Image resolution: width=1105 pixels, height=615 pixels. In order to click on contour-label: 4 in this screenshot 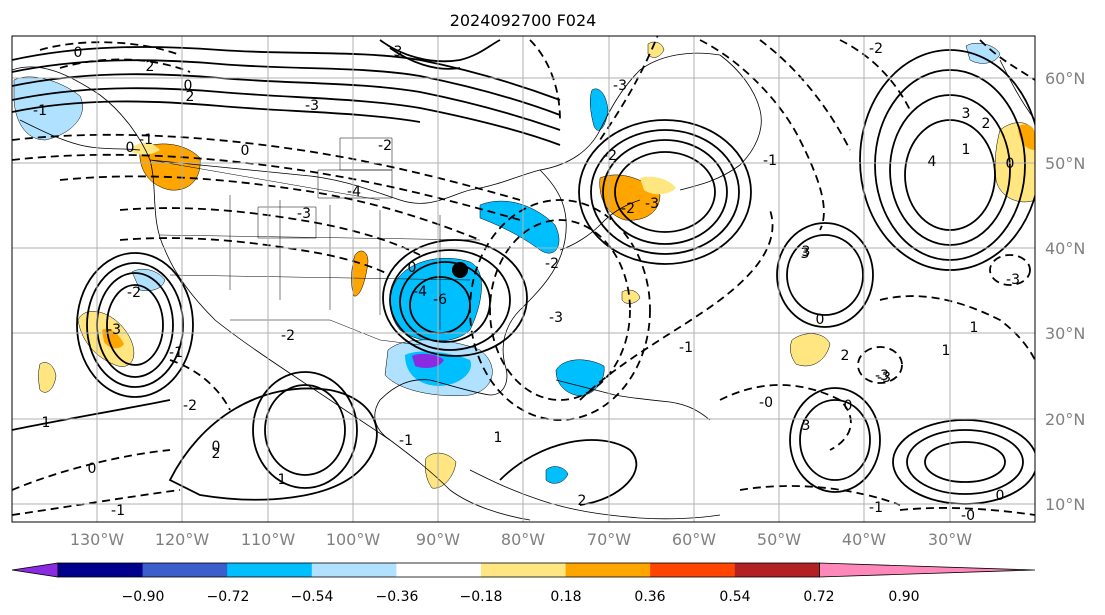, I will do `click(932, 162)`.